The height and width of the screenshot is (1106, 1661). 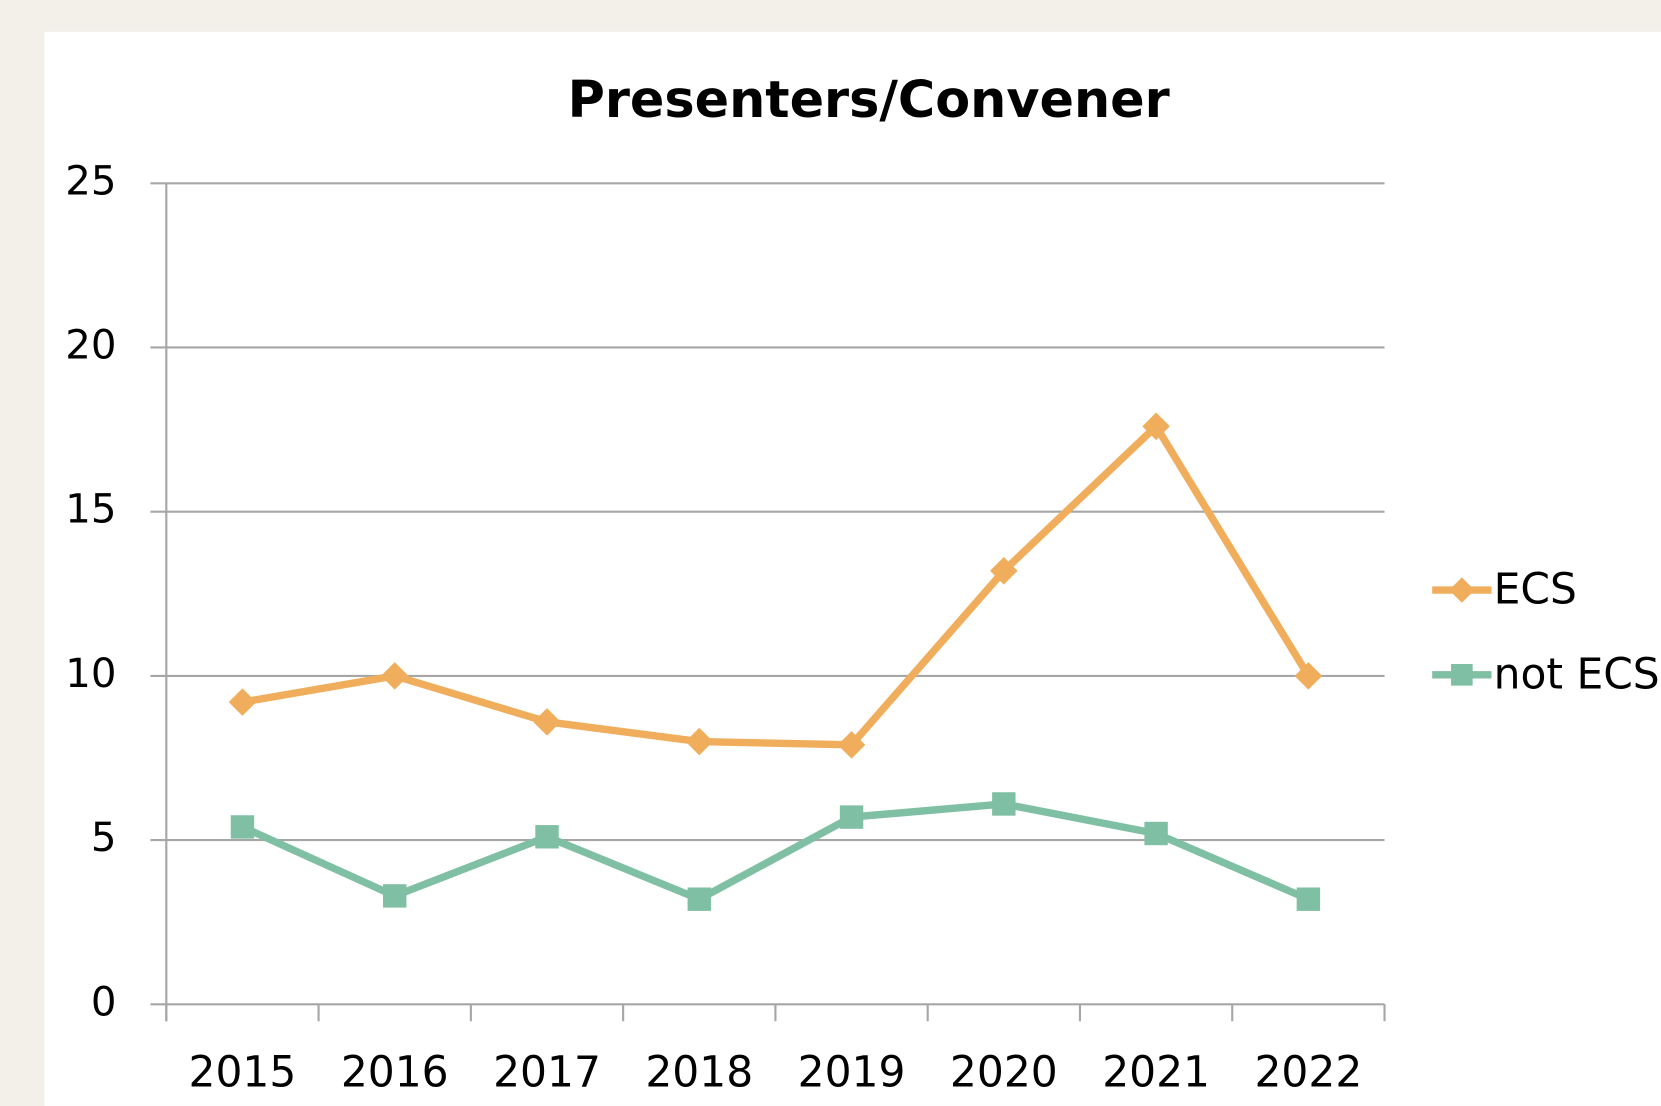 What do you see at coordinates (104, 838) in the screenshot?
I see `y-tick-label: 5` at bounding box center [104, 838].